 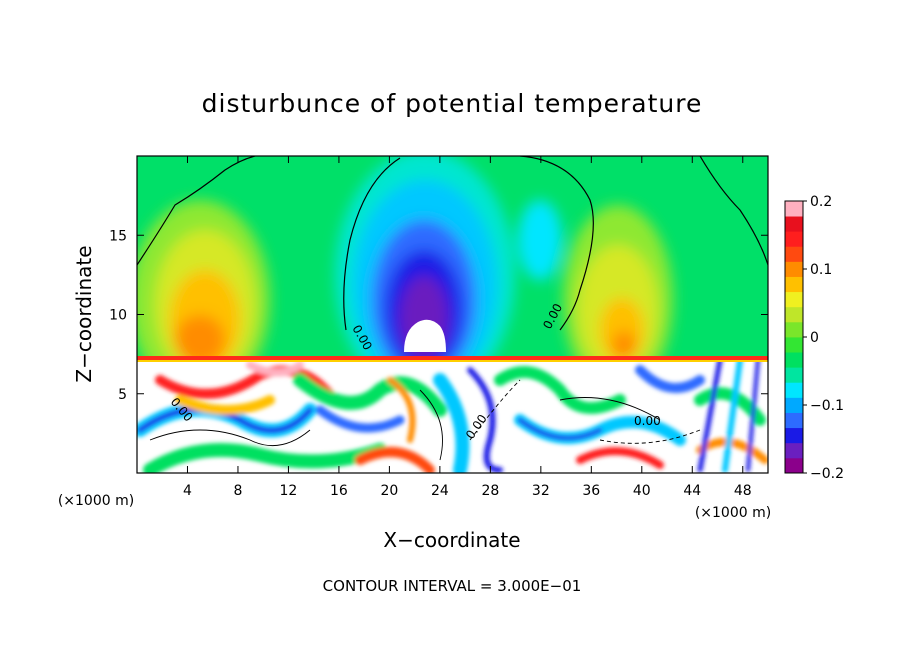 I want to click on y-tick-label: 15, so click(x=118, y=236).